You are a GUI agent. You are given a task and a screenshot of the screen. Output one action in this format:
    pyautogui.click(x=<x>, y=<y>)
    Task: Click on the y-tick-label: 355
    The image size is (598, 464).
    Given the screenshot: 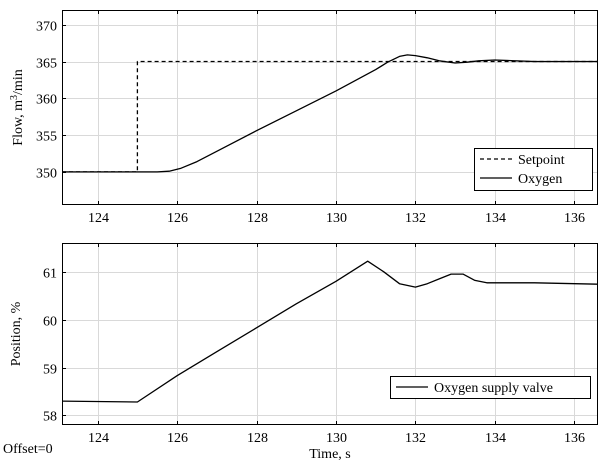 What is the action you would take?
    pyautogui.click(x=46, y=137)
    